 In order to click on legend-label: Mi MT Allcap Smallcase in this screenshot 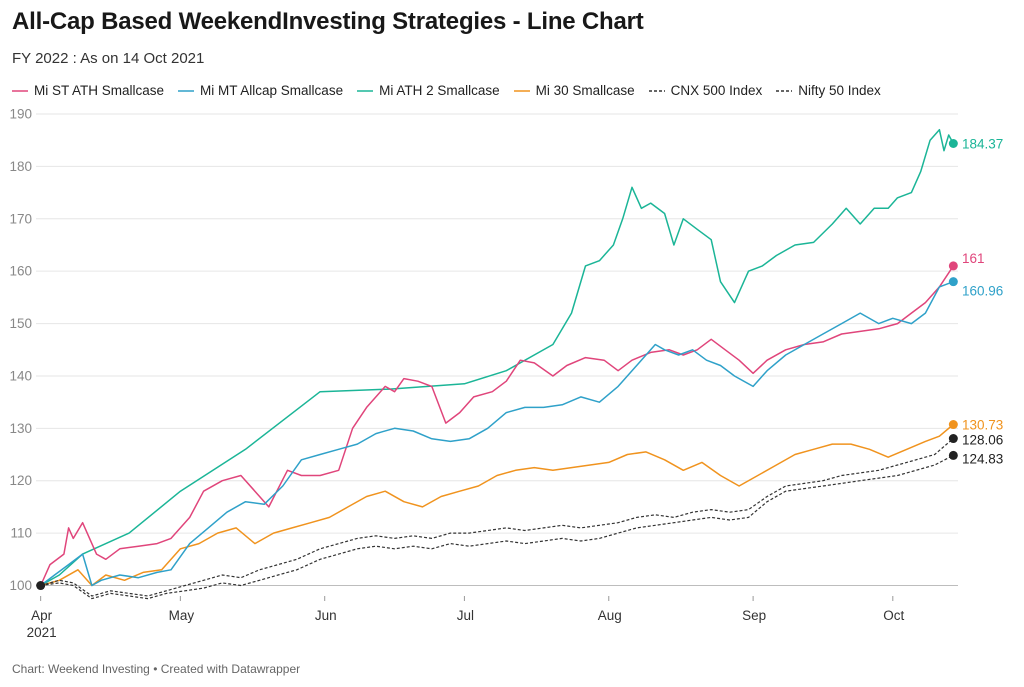, I will do `click(272, 90)`.